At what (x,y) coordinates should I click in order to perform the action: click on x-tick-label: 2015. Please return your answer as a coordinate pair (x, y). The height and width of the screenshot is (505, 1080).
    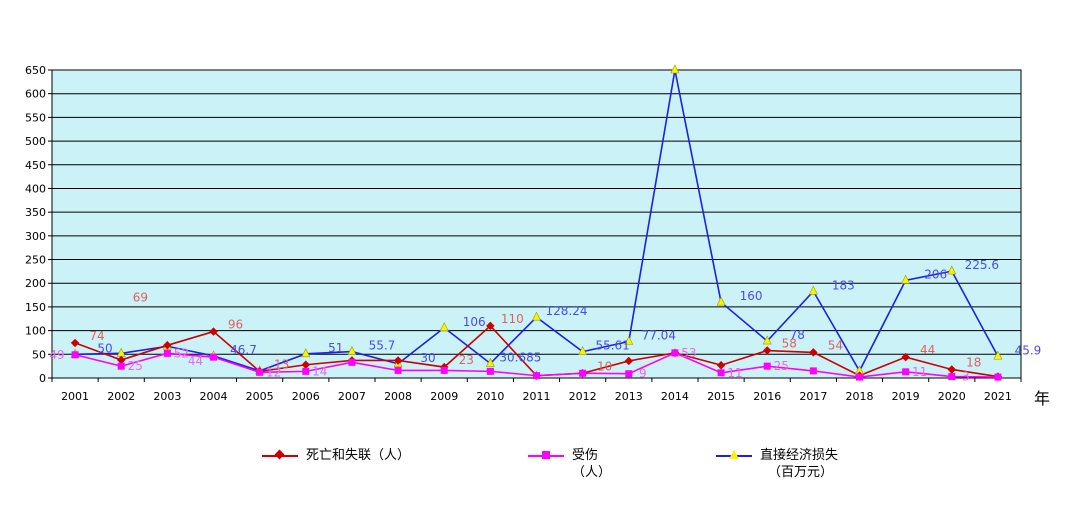
    Looking at the image, I should click on (721, 396).